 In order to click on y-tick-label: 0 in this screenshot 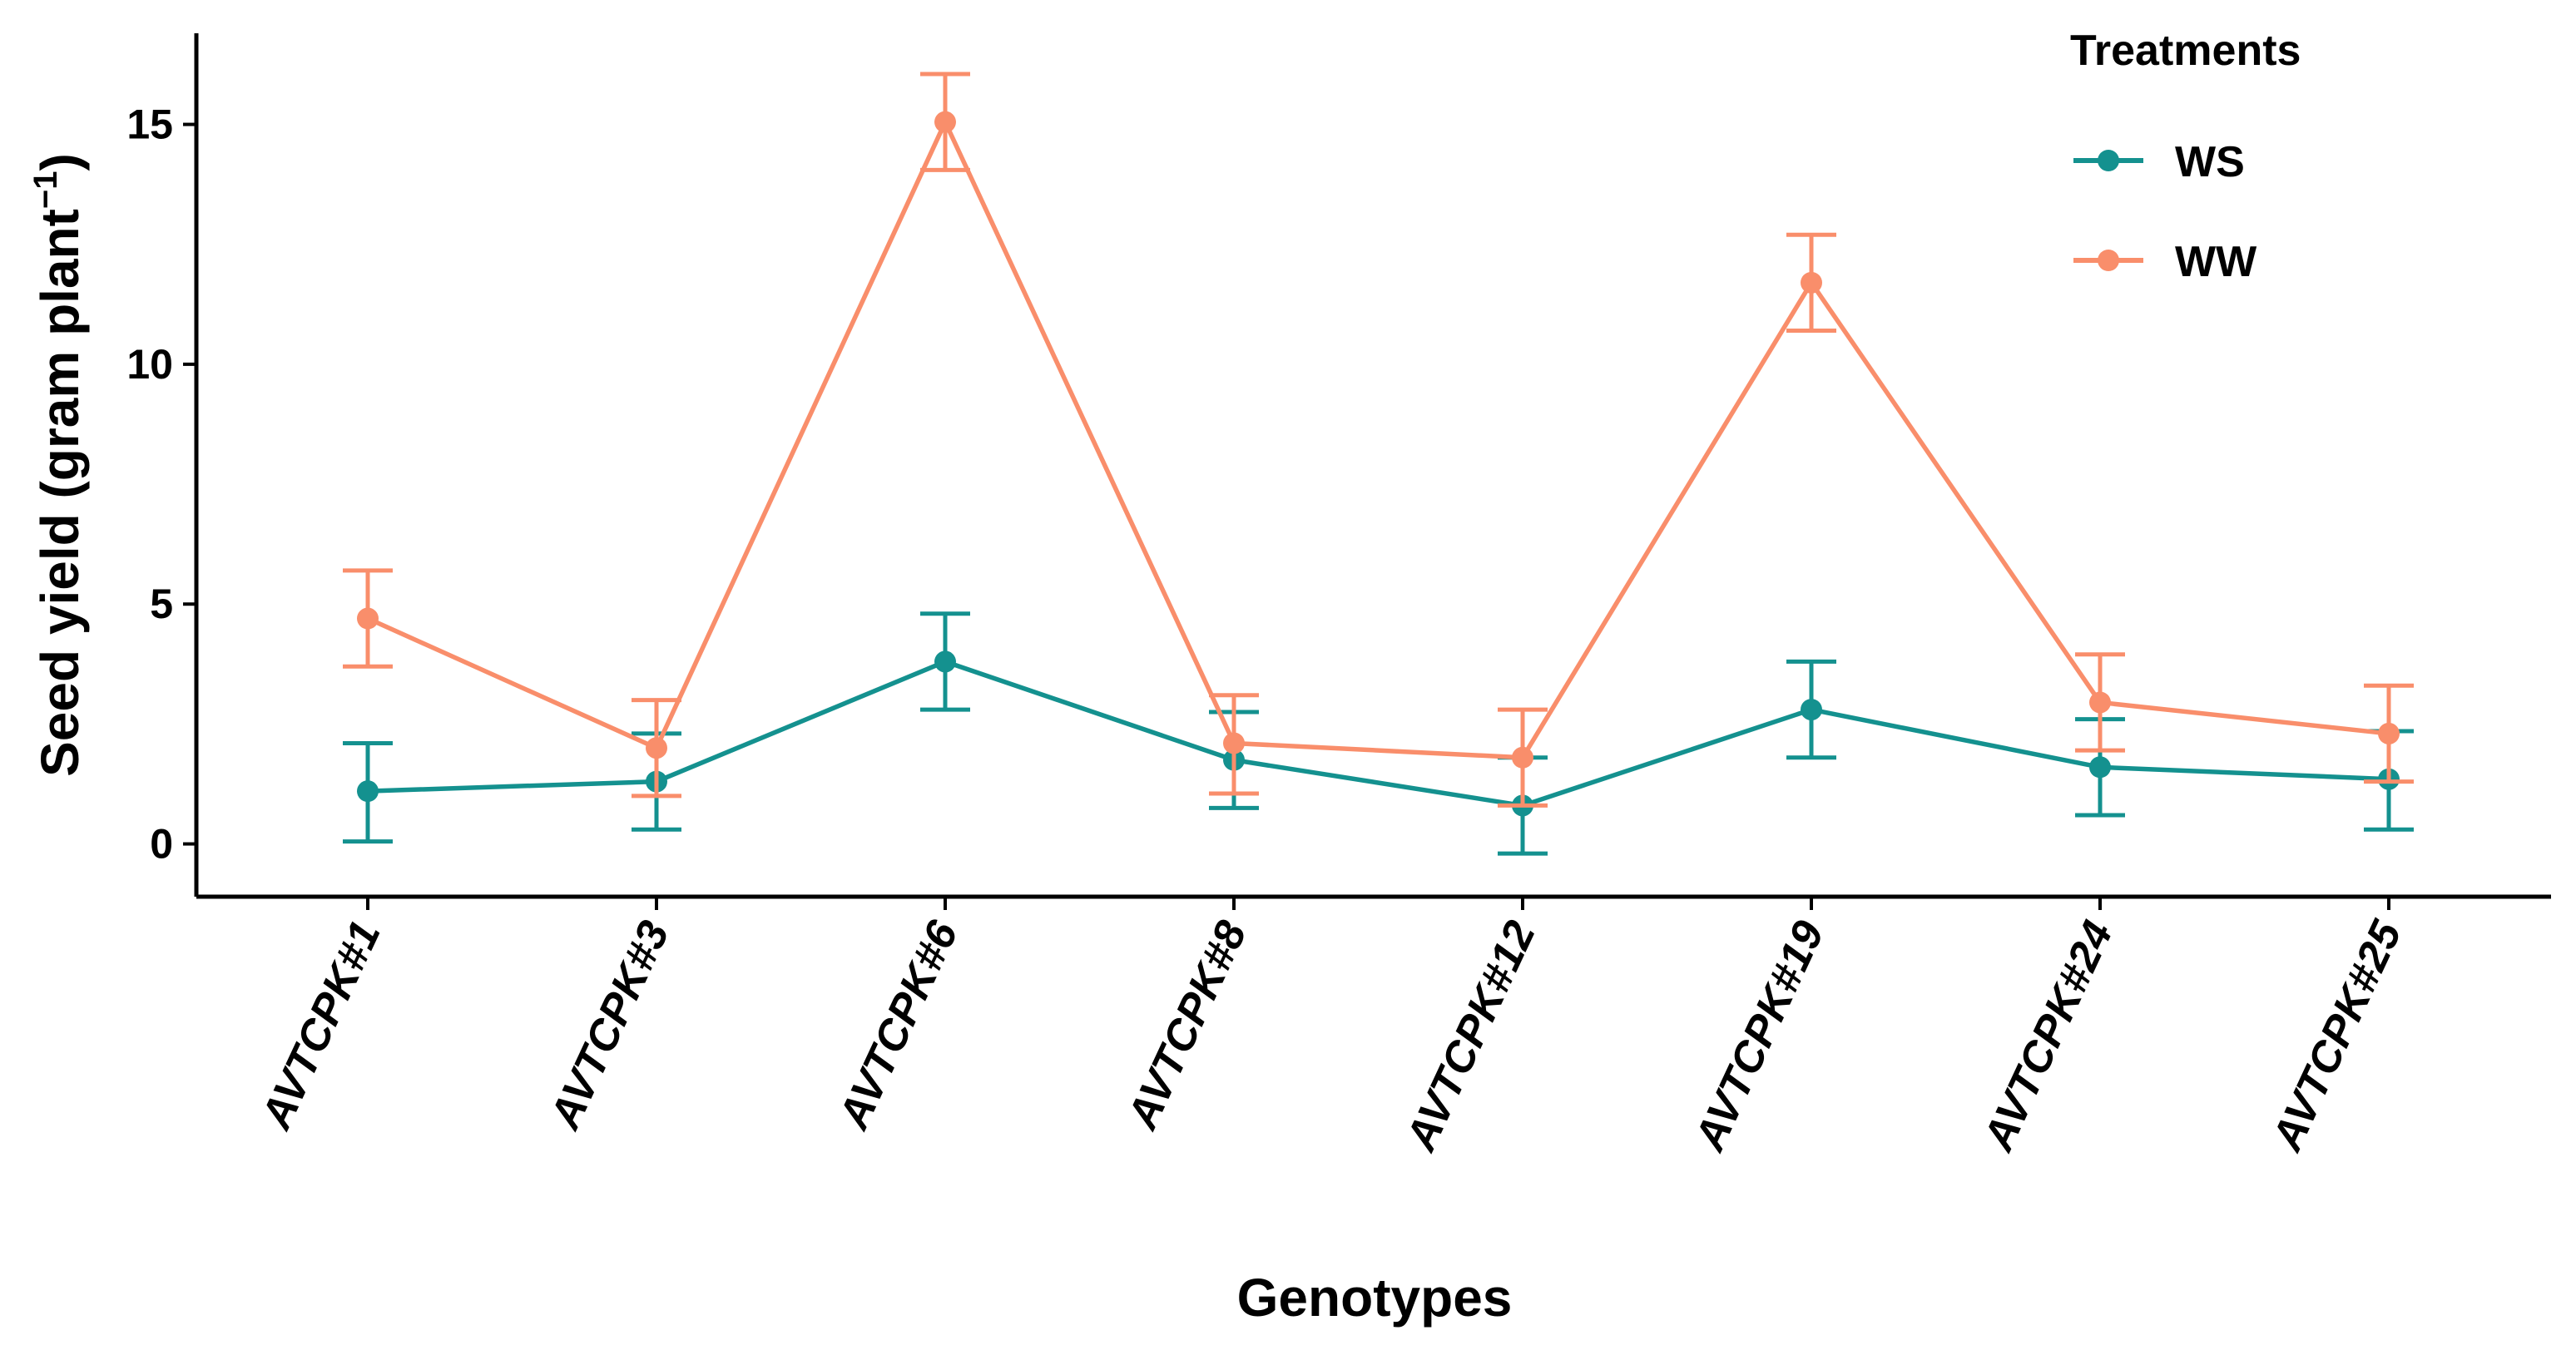, I will do `click(161, 844)`.